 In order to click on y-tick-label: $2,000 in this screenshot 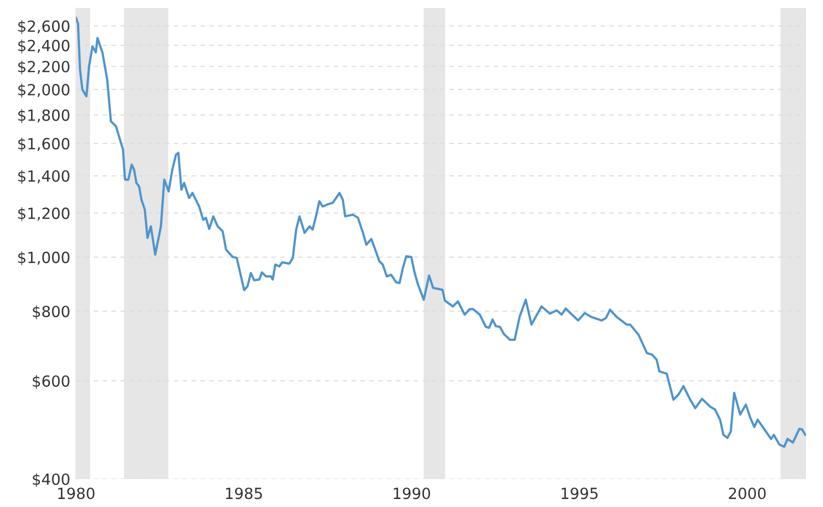, I will do `click(44, 91)`.